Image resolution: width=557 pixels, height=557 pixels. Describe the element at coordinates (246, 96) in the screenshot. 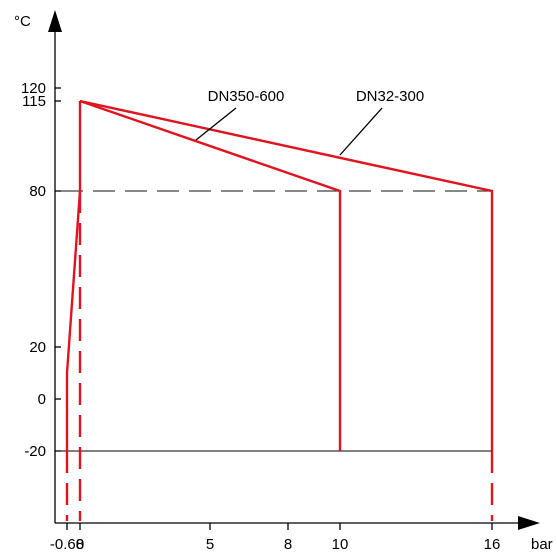

I see `series-label-1: DN350-600` at that location.